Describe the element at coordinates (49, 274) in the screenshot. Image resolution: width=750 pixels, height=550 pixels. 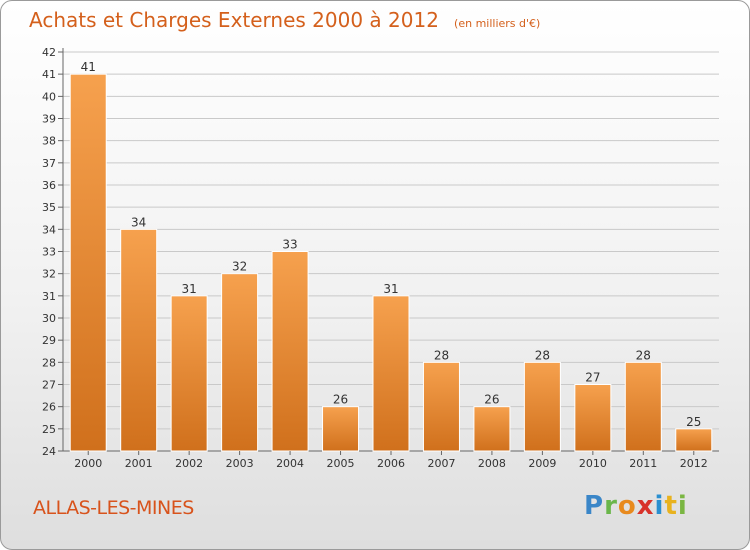
I see `y-tick-label: 32` at that location.